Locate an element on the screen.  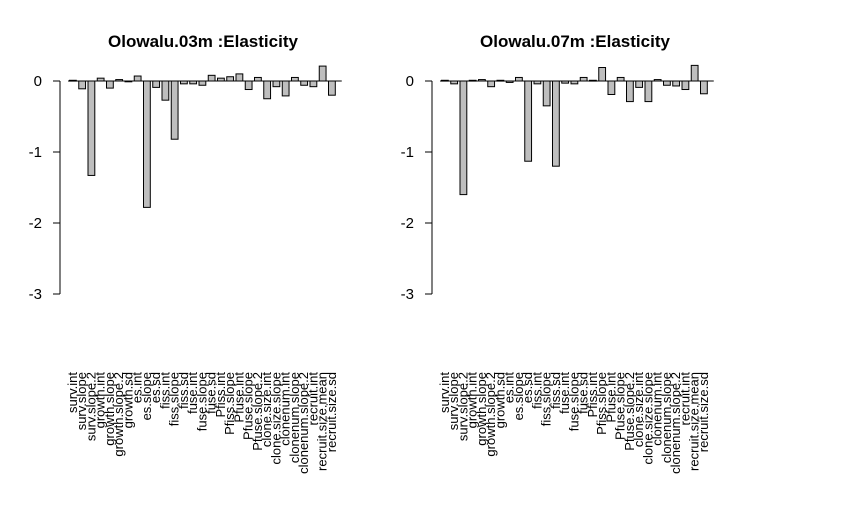
x-category-label: fuse.sd is located at coordinates (583, 393).